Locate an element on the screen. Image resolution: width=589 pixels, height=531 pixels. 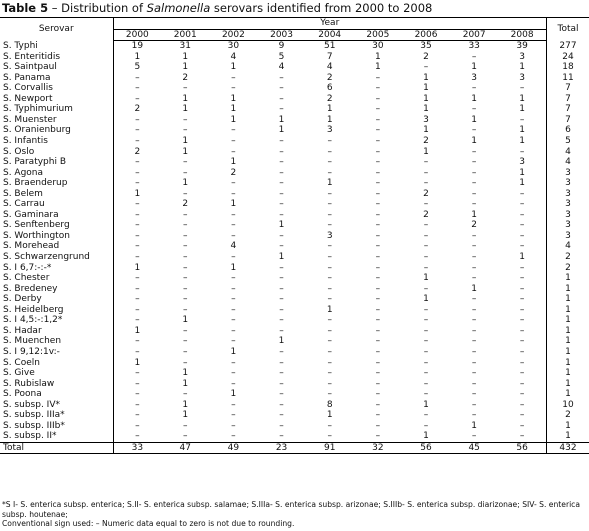
table-row: S. Infantis – 1 – – – – 2 1 1 5 is located at coordinates (294, 141).